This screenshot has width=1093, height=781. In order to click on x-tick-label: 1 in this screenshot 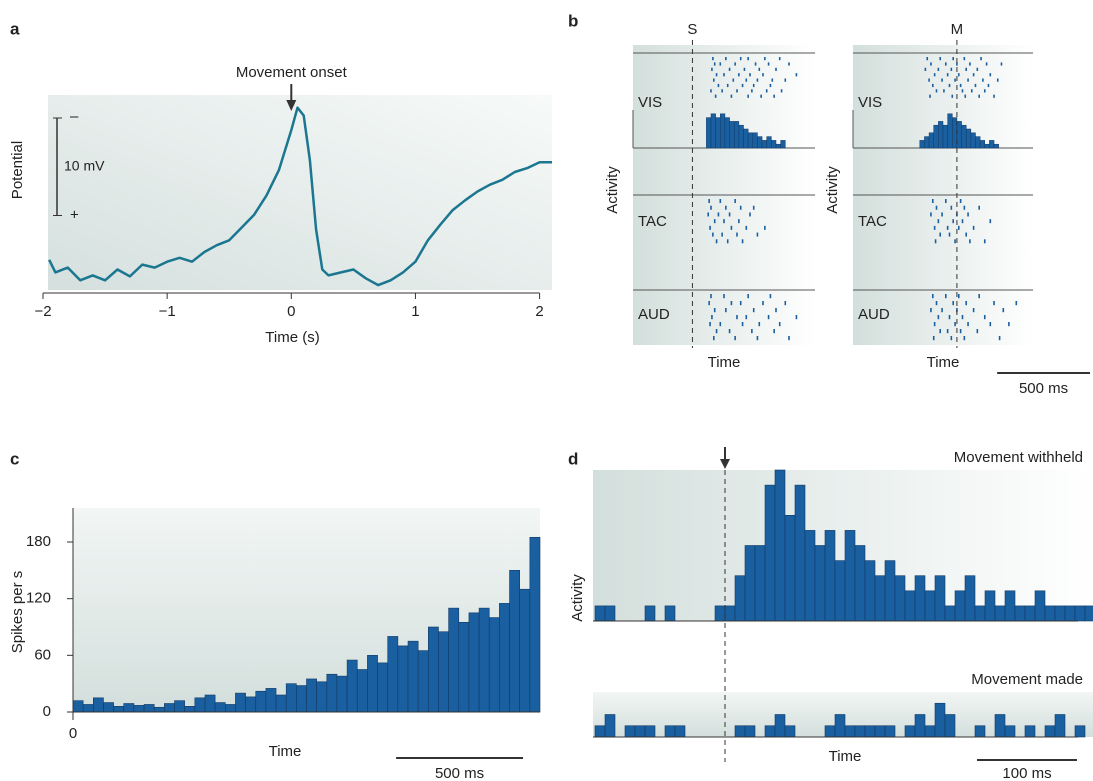, I will do `click(415, 311)`.